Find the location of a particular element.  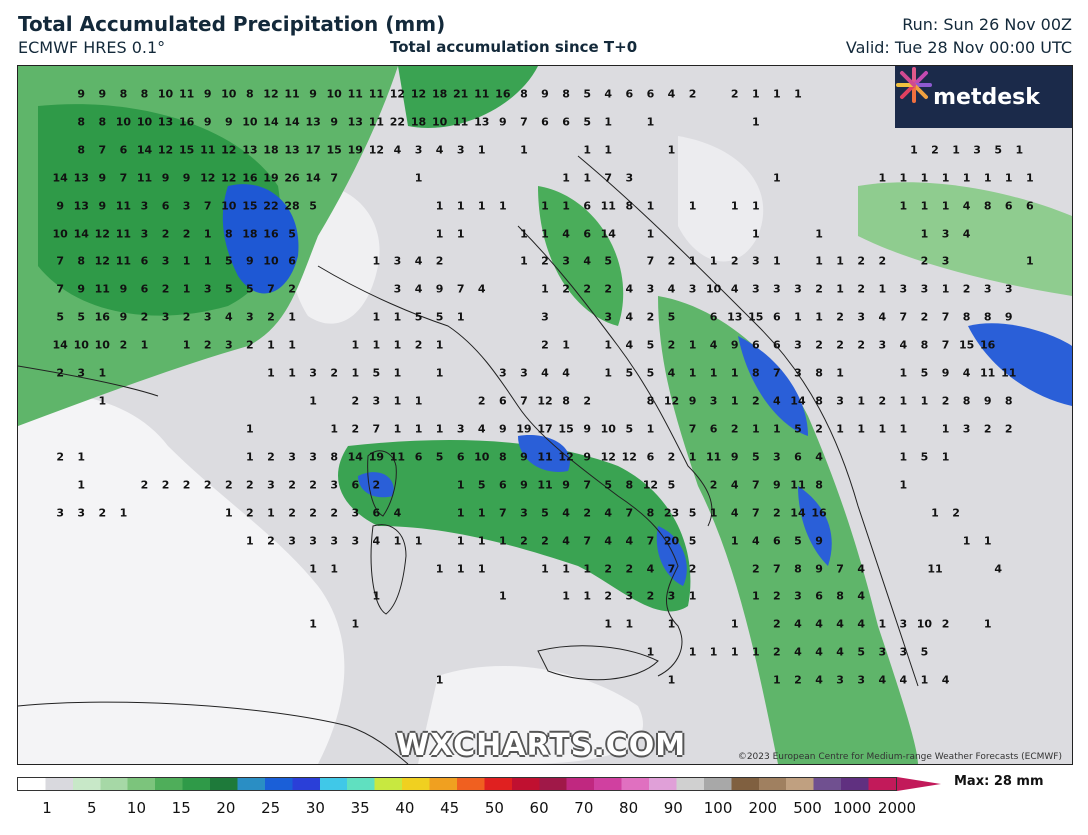

precip-value: 14 is located at coordinates (144, 150).